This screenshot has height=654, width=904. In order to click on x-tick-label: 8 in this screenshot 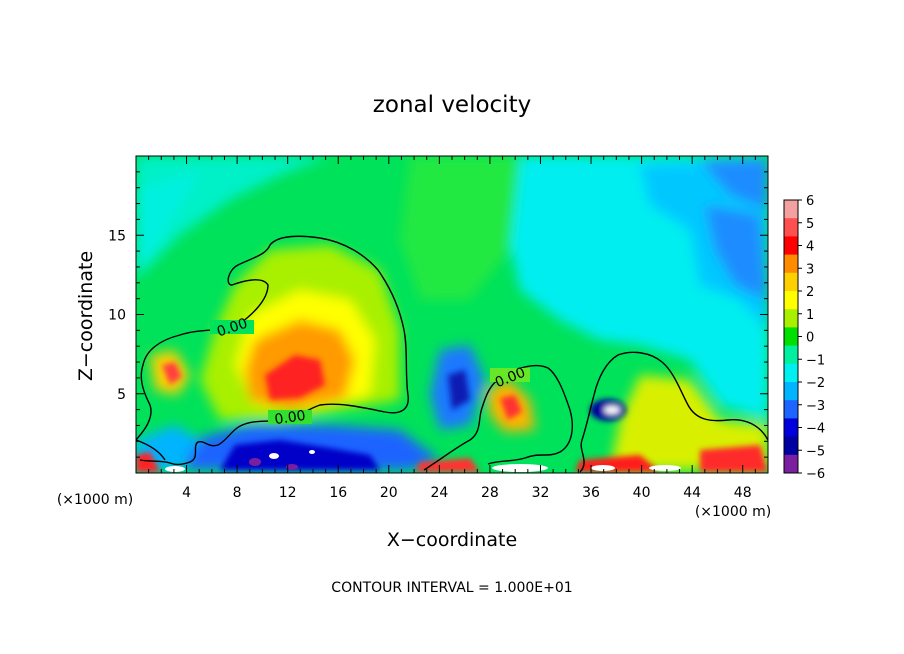, I will do `click(237, 493)`.